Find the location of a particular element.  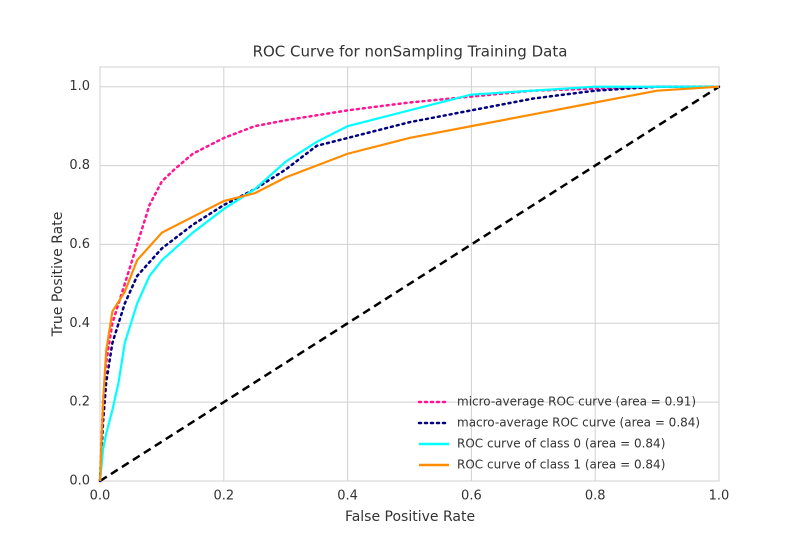

x-tick-label: 0.4 is located at coordinates (347, 496).